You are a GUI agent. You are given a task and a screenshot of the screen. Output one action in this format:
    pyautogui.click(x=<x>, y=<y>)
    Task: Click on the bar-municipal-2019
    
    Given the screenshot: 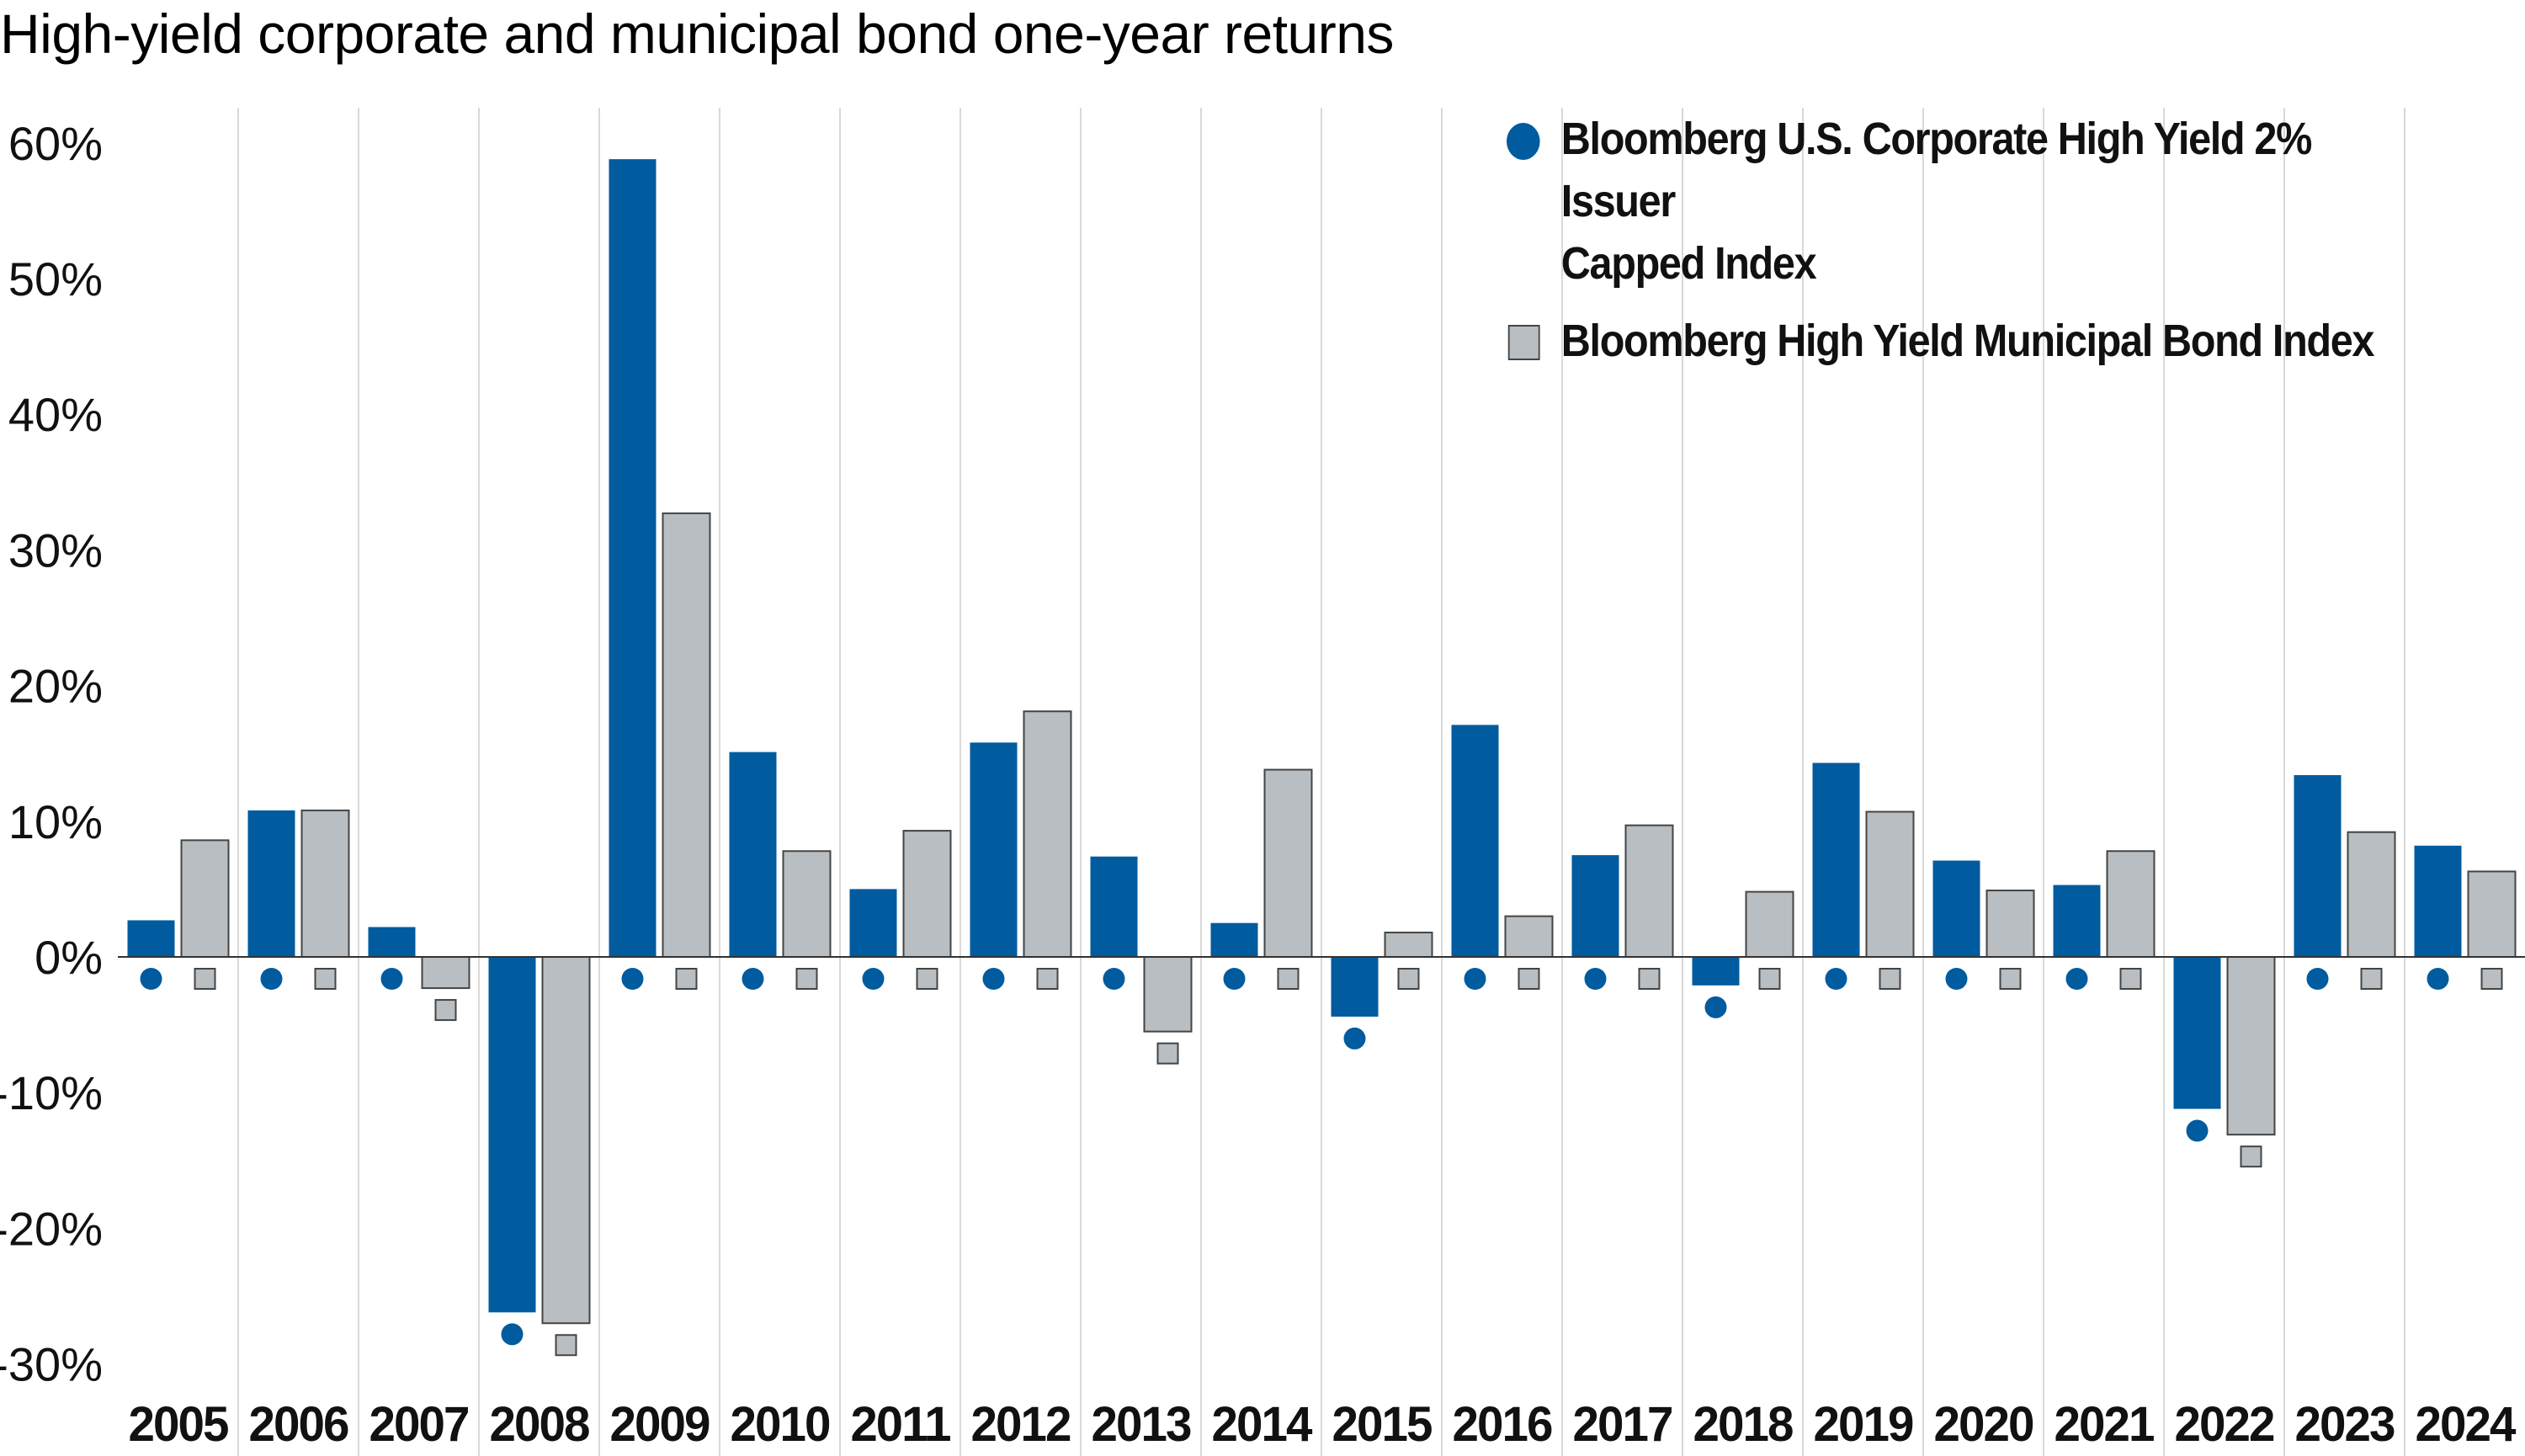 What is the action you would take?
    pyautogui.click(x=1890, y=884)
    